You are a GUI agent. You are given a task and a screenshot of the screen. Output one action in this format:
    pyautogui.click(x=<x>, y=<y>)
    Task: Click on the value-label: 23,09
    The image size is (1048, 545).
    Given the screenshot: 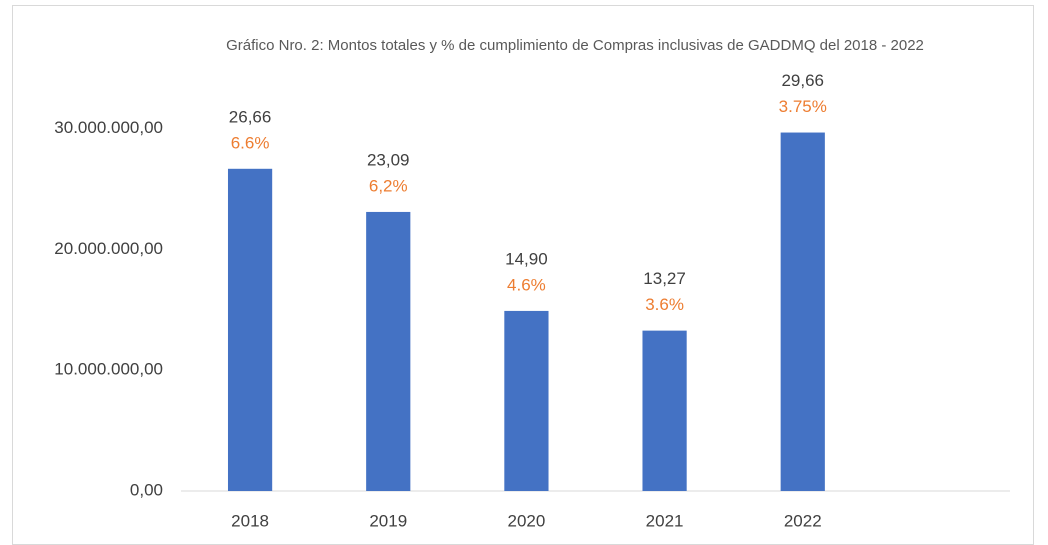 What is the action you would take?
    pyautogui.click(x=388, y=159)
    